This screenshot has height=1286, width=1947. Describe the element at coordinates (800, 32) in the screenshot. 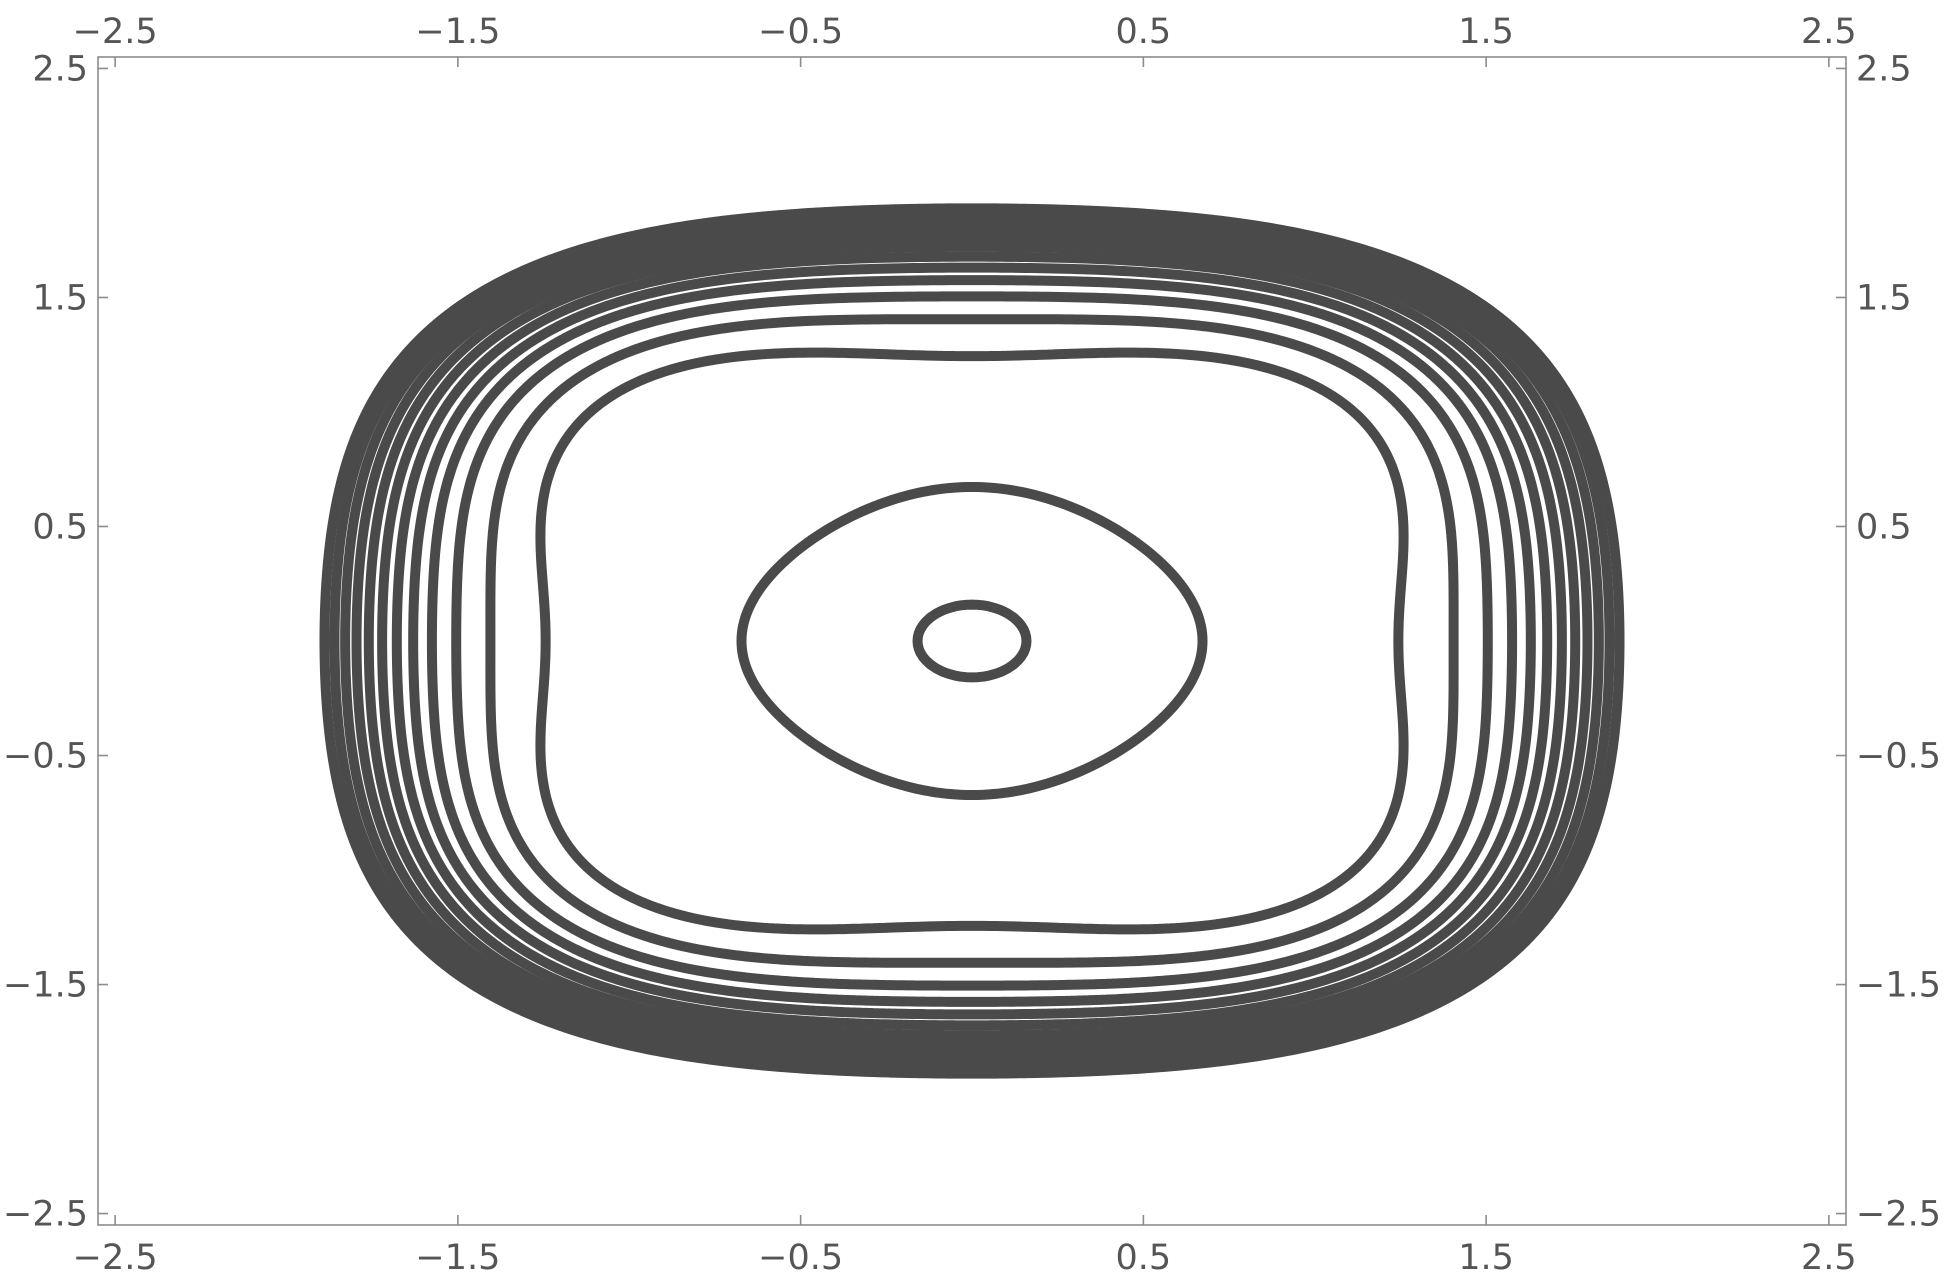

I see `top-tick-label: −0.5` at that location.